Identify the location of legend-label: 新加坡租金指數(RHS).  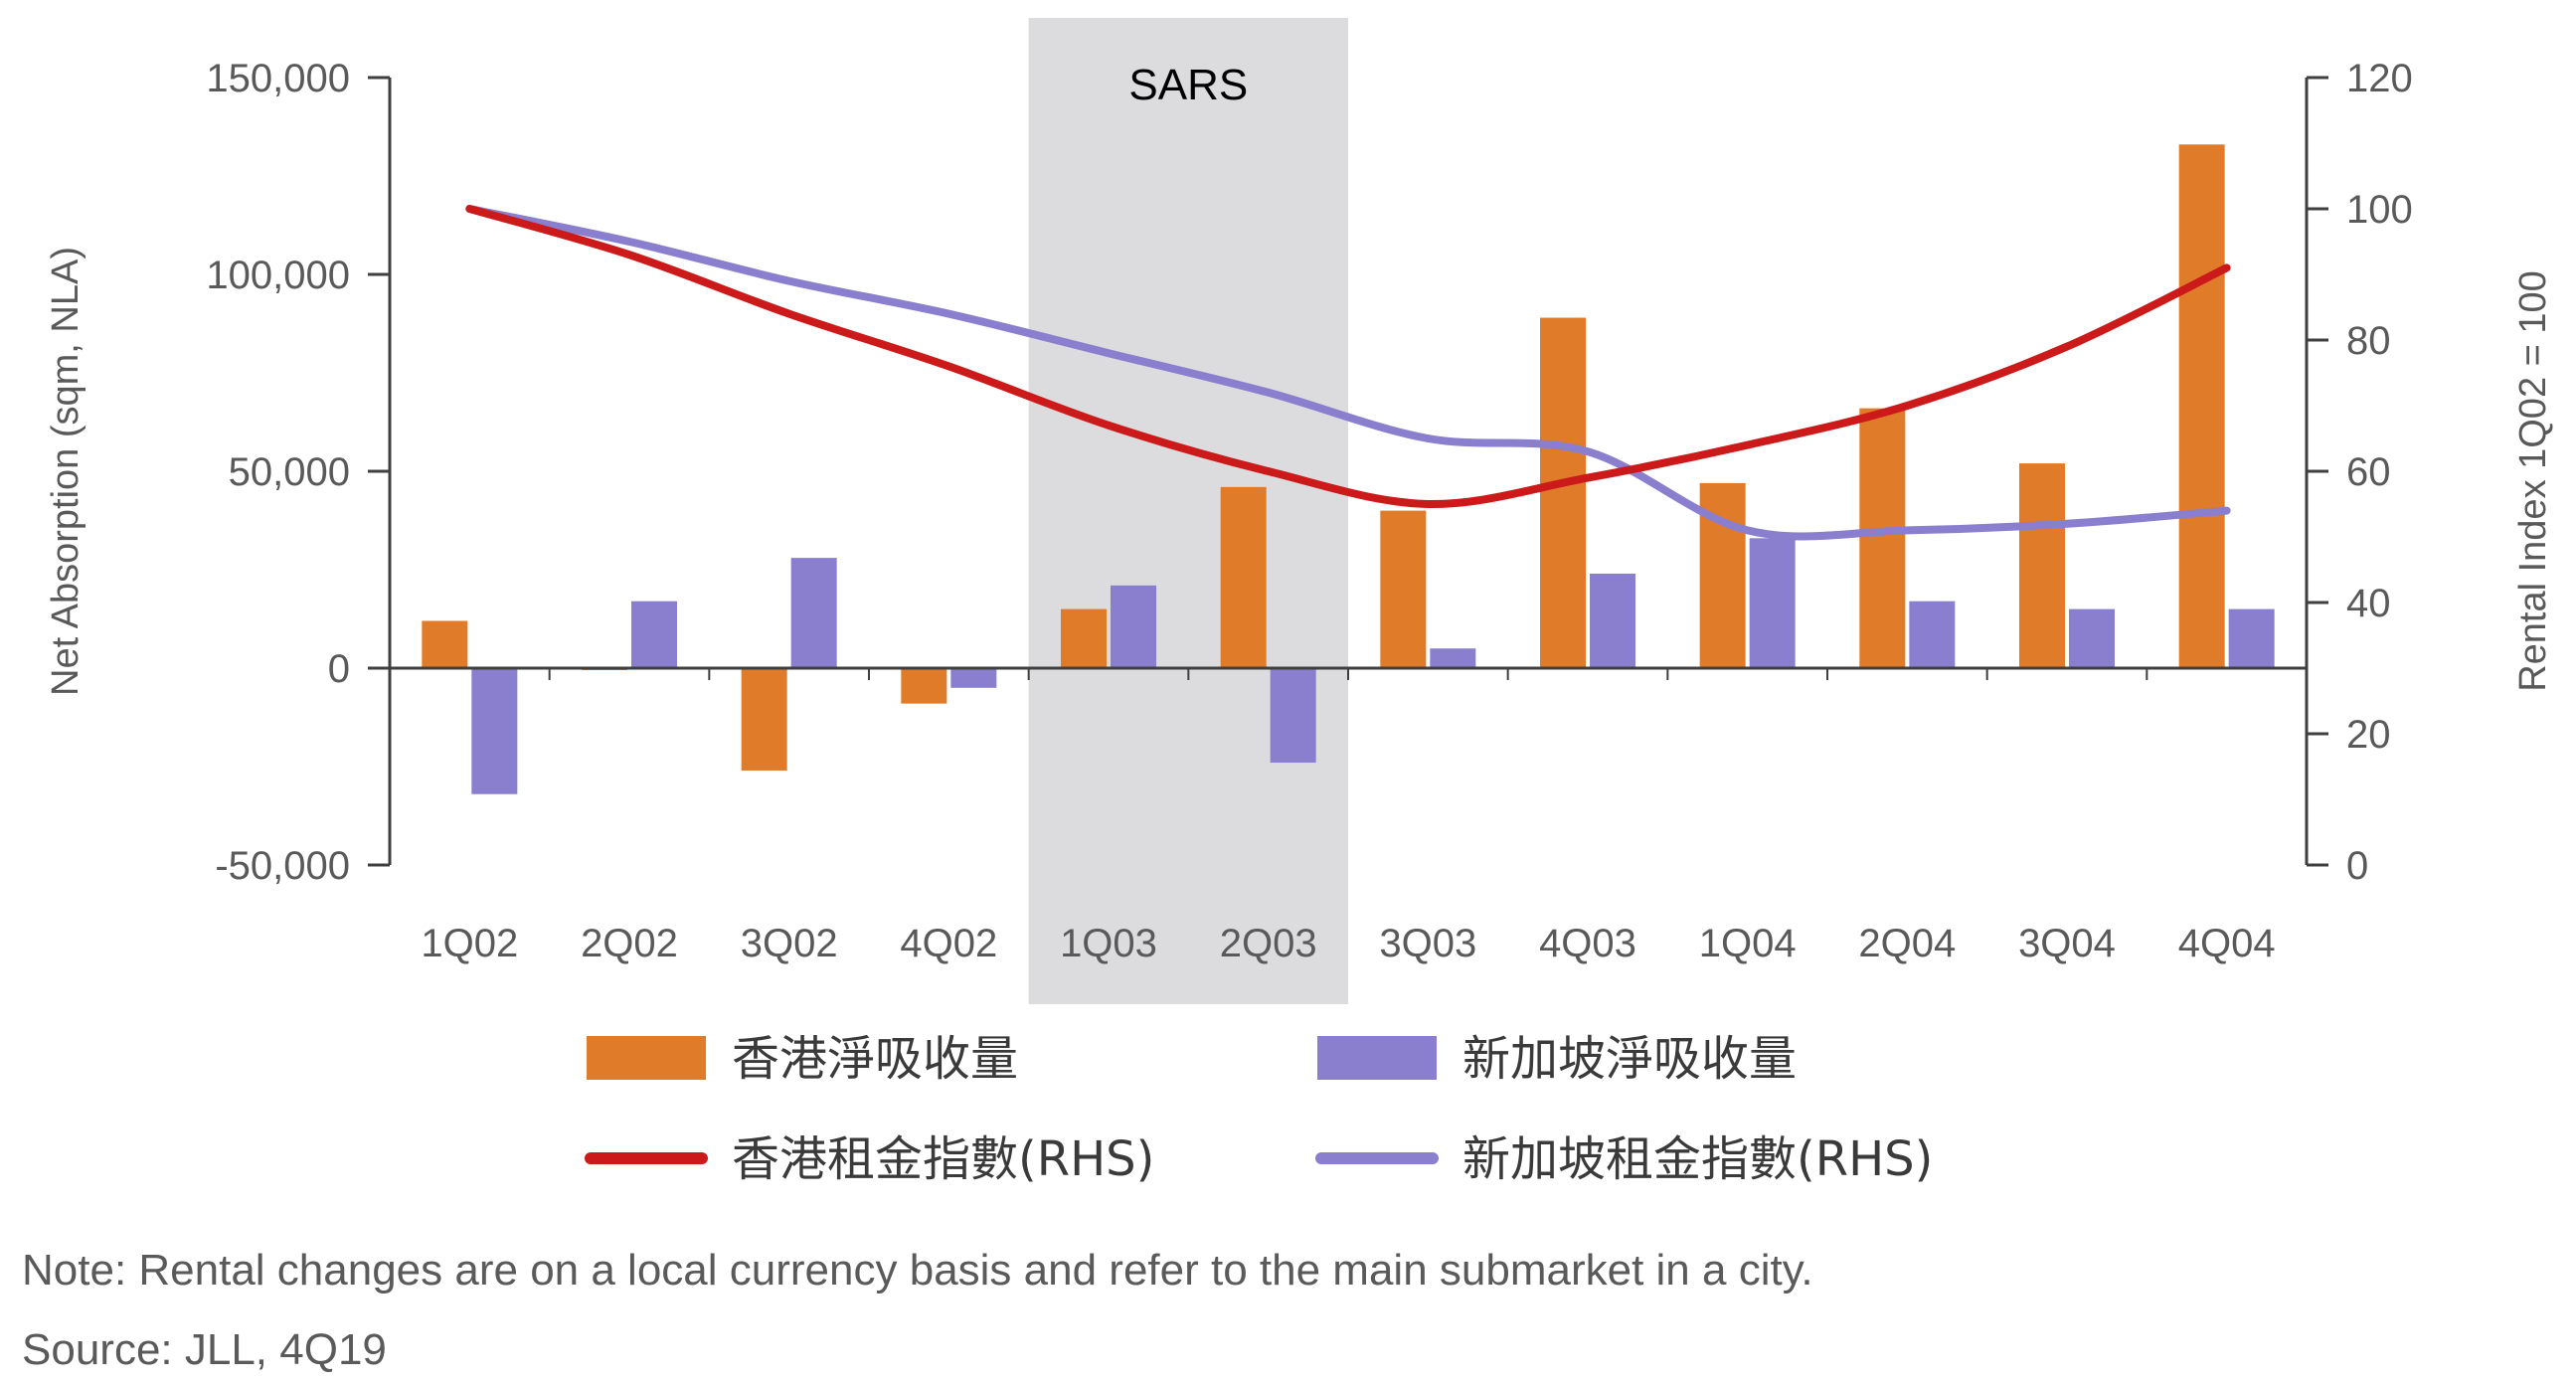
(1697, 1159).